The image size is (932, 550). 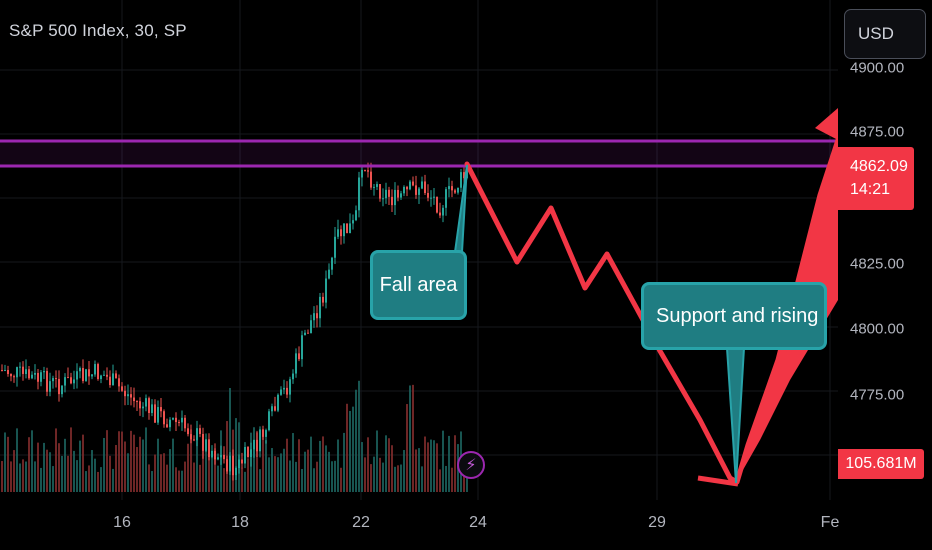 I want to click on price-tick: 4875.00, so click(x=877, y=132).